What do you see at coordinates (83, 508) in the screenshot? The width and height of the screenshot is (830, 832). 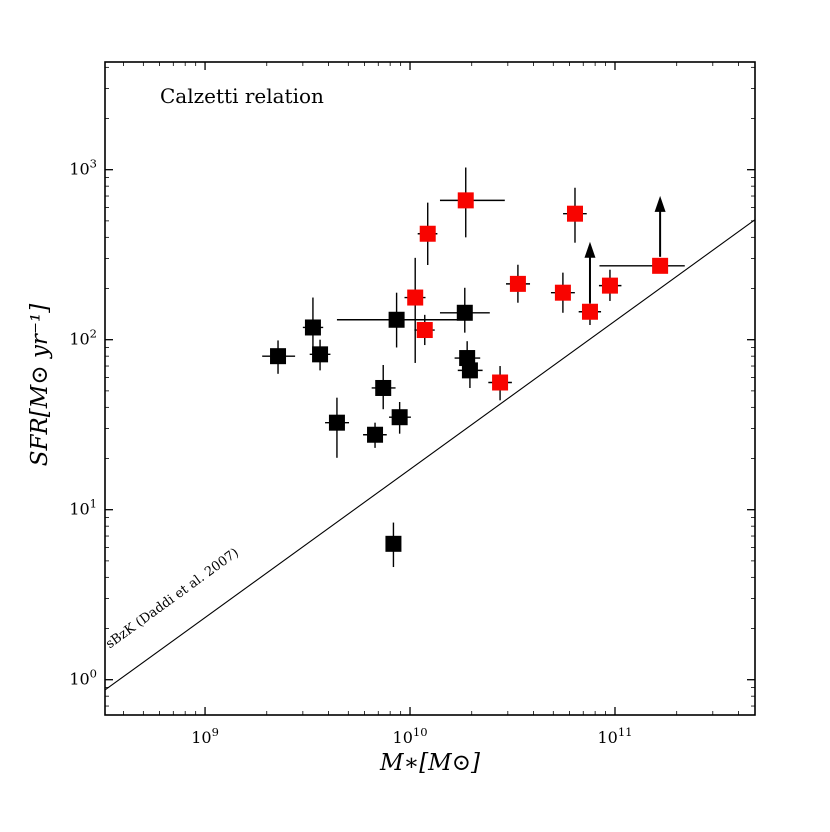 I see `y-tick-label: 10¹` at bounding box center [83, 508].